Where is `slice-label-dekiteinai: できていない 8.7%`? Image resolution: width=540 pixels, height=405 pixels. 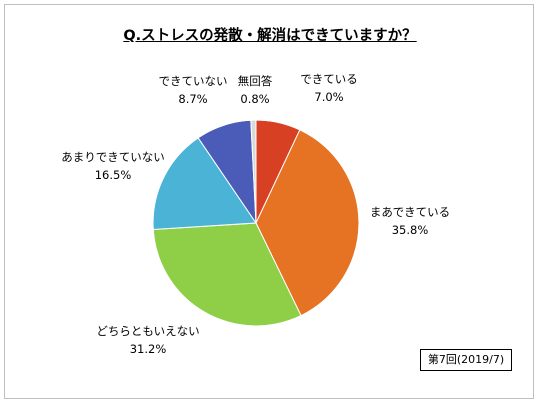 slice-label-dekiteinai: できていない 8.7% is located at coordinates (193, 90).